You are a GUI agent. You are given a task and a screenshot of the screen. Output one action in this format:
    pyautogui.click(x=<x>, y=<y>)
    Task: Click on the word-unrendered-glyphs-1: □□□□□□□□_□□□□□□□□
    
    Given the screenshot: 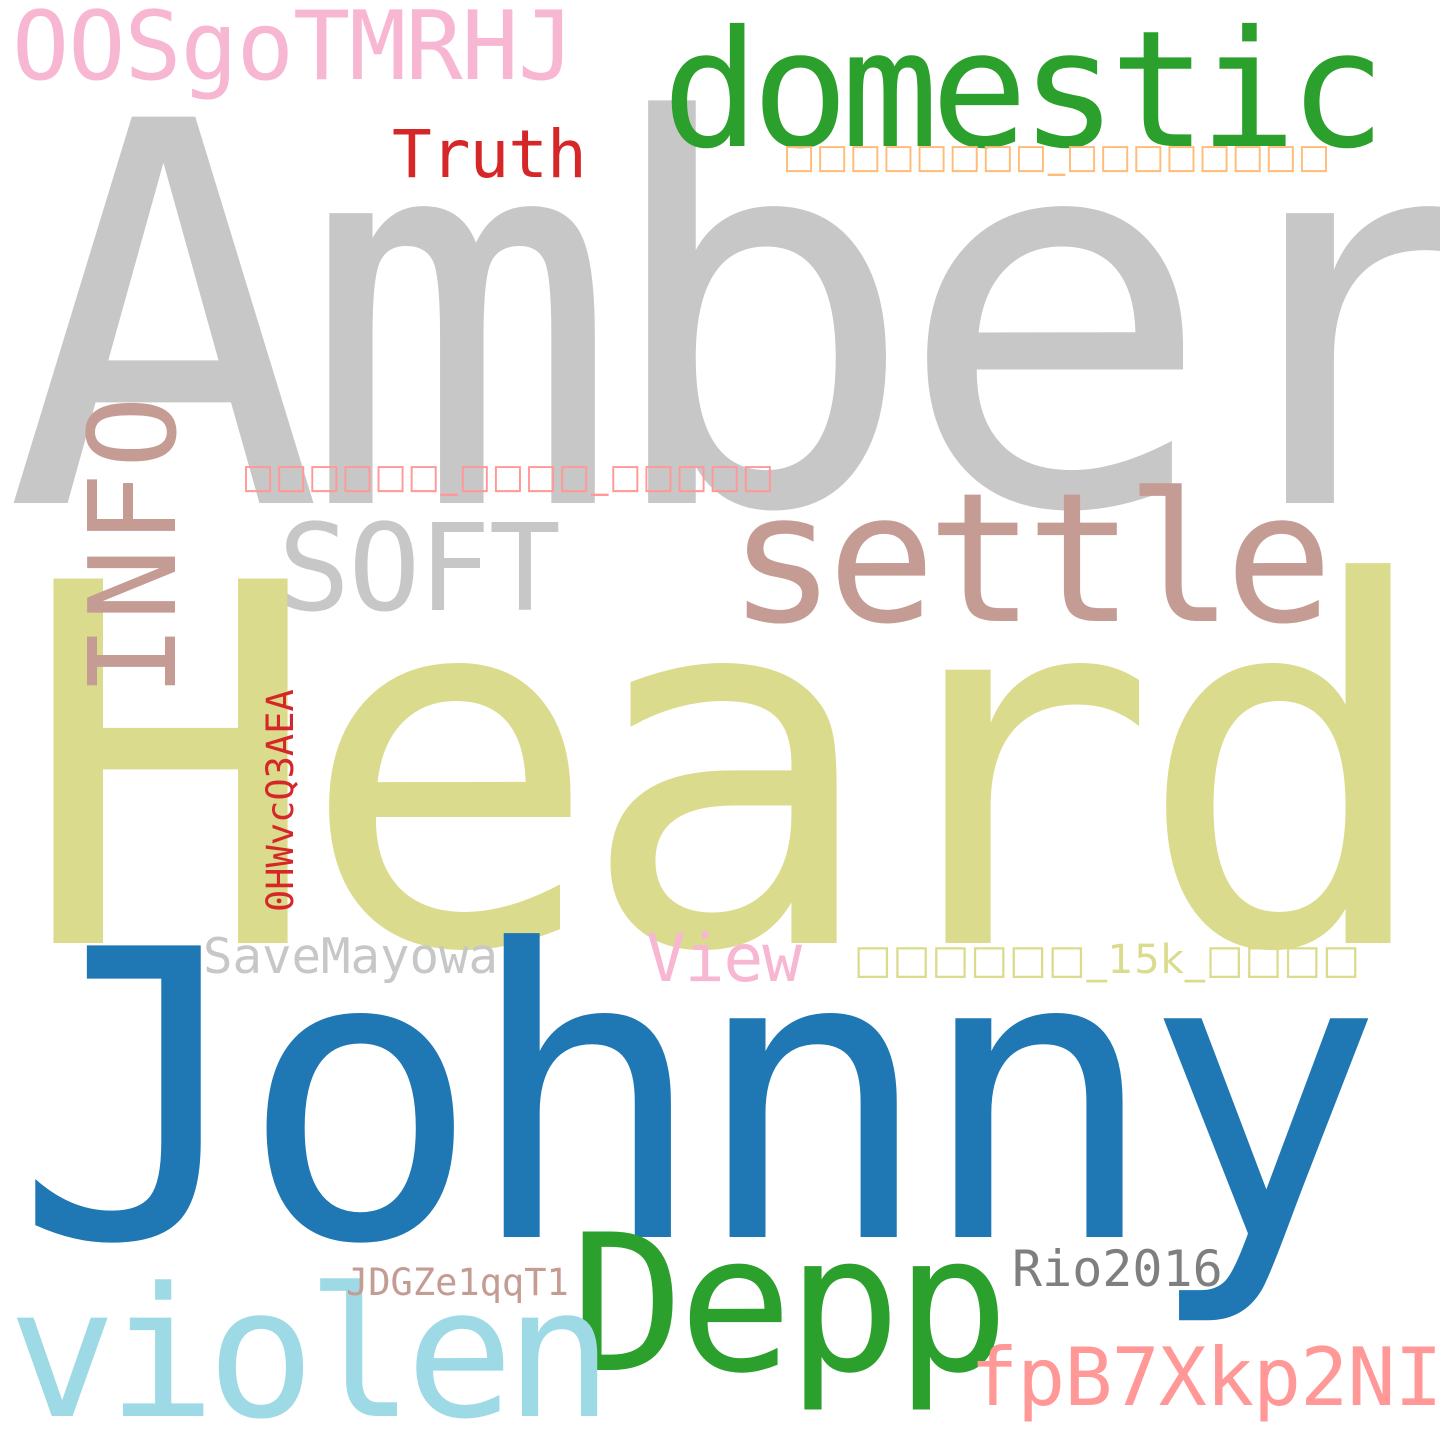 What is the action you would take?
    pyautogui.click(x=1057, y=157)
    